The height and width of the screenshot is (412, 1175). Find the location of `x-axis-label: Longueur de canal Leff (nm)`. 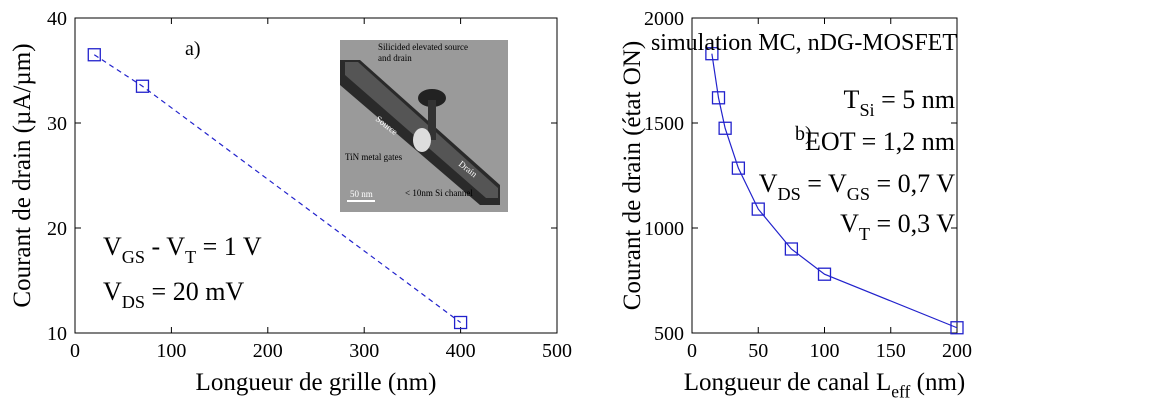

x-axis-label: Longueur de canal Leff (nm) is located at coordinates (825, 385).